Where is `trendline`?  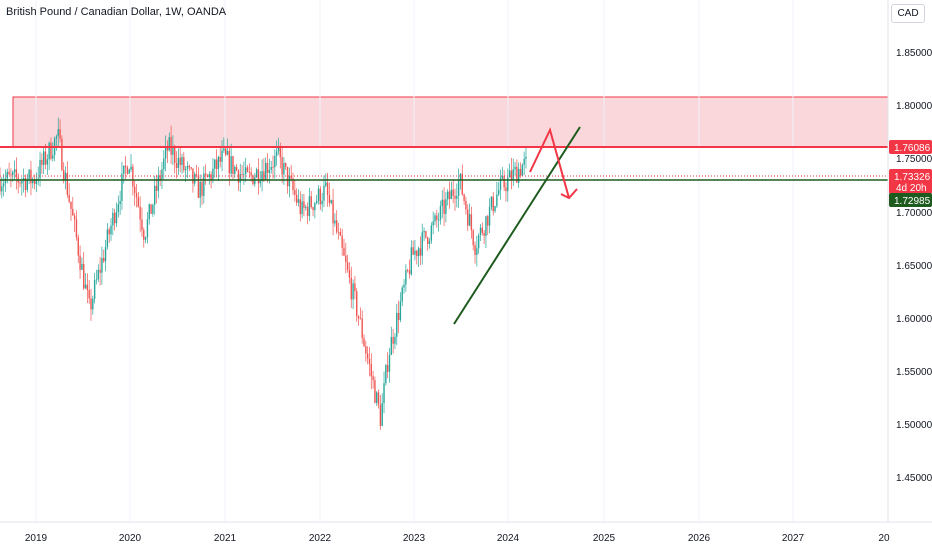 trendline is located at coordinates (517, 225).